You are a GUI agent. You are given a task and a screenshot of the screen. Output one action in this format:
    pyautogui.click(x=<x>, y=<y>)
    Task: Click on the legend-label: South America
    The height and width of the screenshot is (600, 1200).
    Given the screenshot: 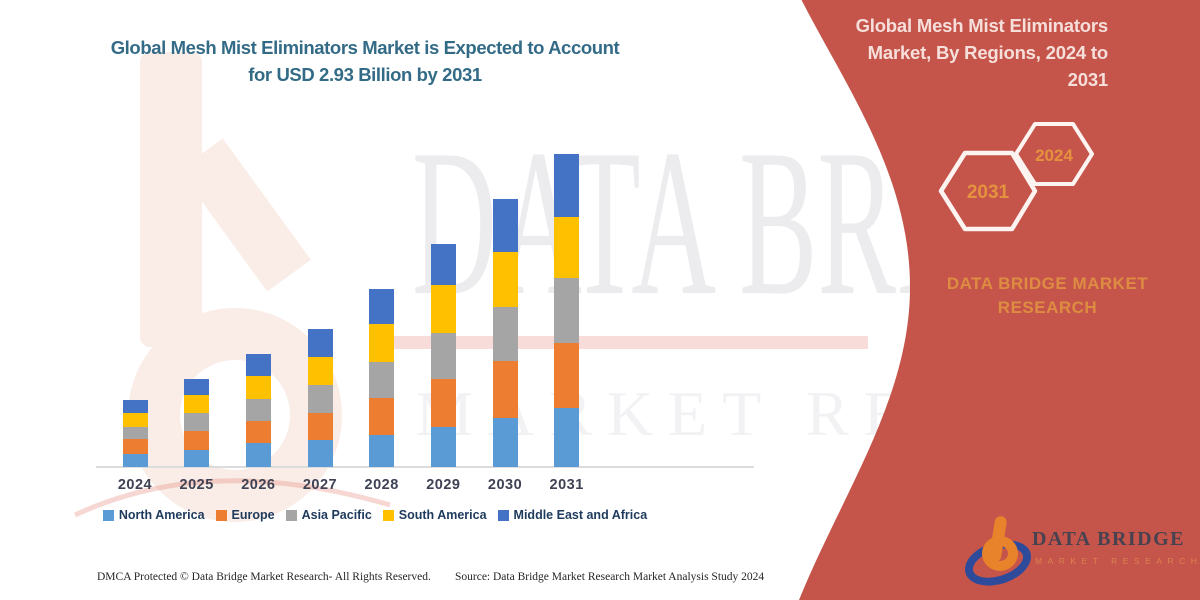 What is the action you would take?
    pyautogui.click(x=442, y=515)
    